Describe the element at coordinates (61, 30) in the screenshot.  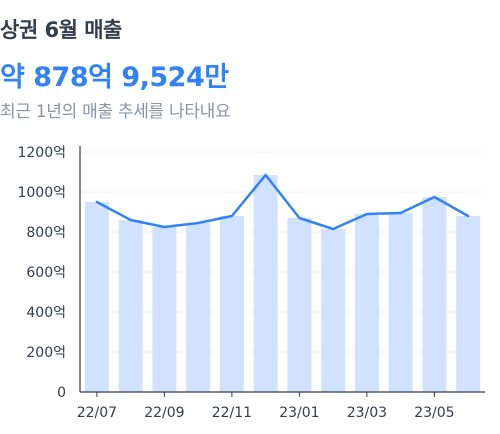
I see `page-title: 상권 6월 매출` at that location.